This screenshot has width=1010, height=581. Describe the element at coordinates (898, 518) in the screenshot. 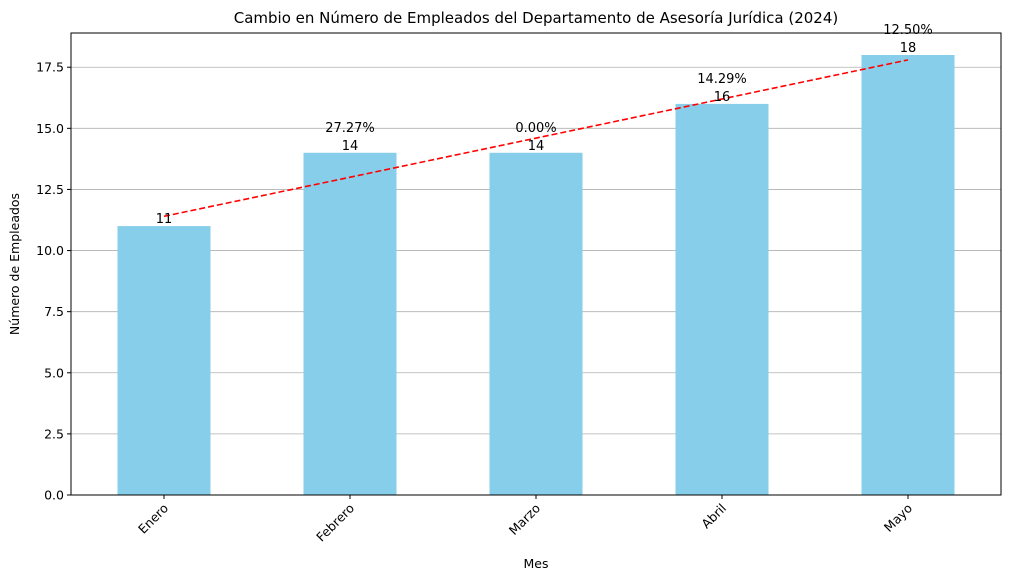

I see `x-tick-label: Mayo` at that location.